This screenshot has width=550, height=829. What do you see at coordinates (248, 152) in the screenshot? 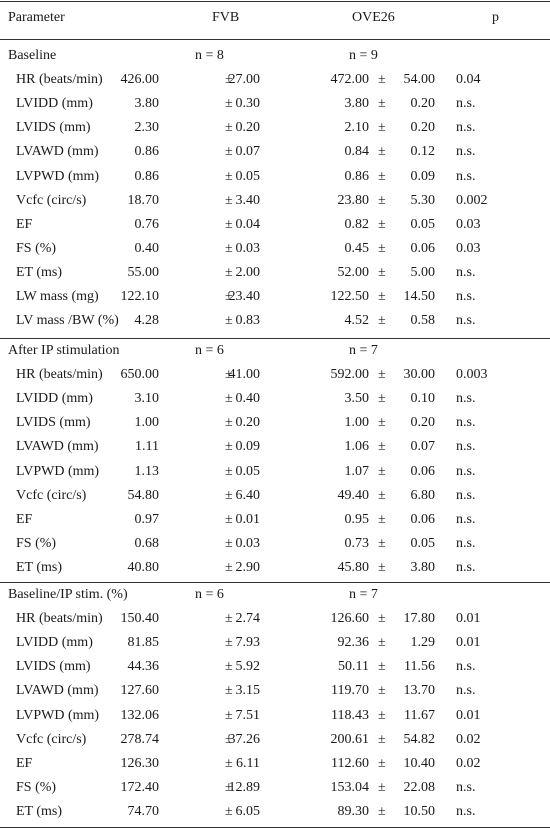
I see `fvb-sd: 0.07` at bounding box center [248, 152].